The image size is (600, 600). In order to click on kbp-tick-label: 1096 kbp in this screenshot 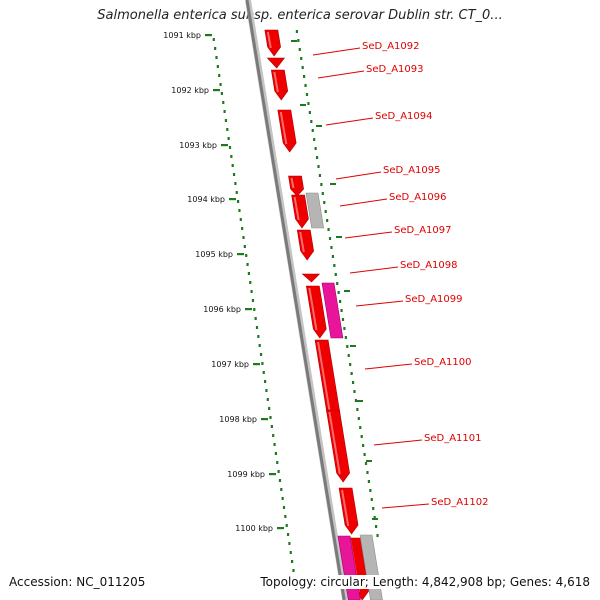, I will do `click(222, 309)`.